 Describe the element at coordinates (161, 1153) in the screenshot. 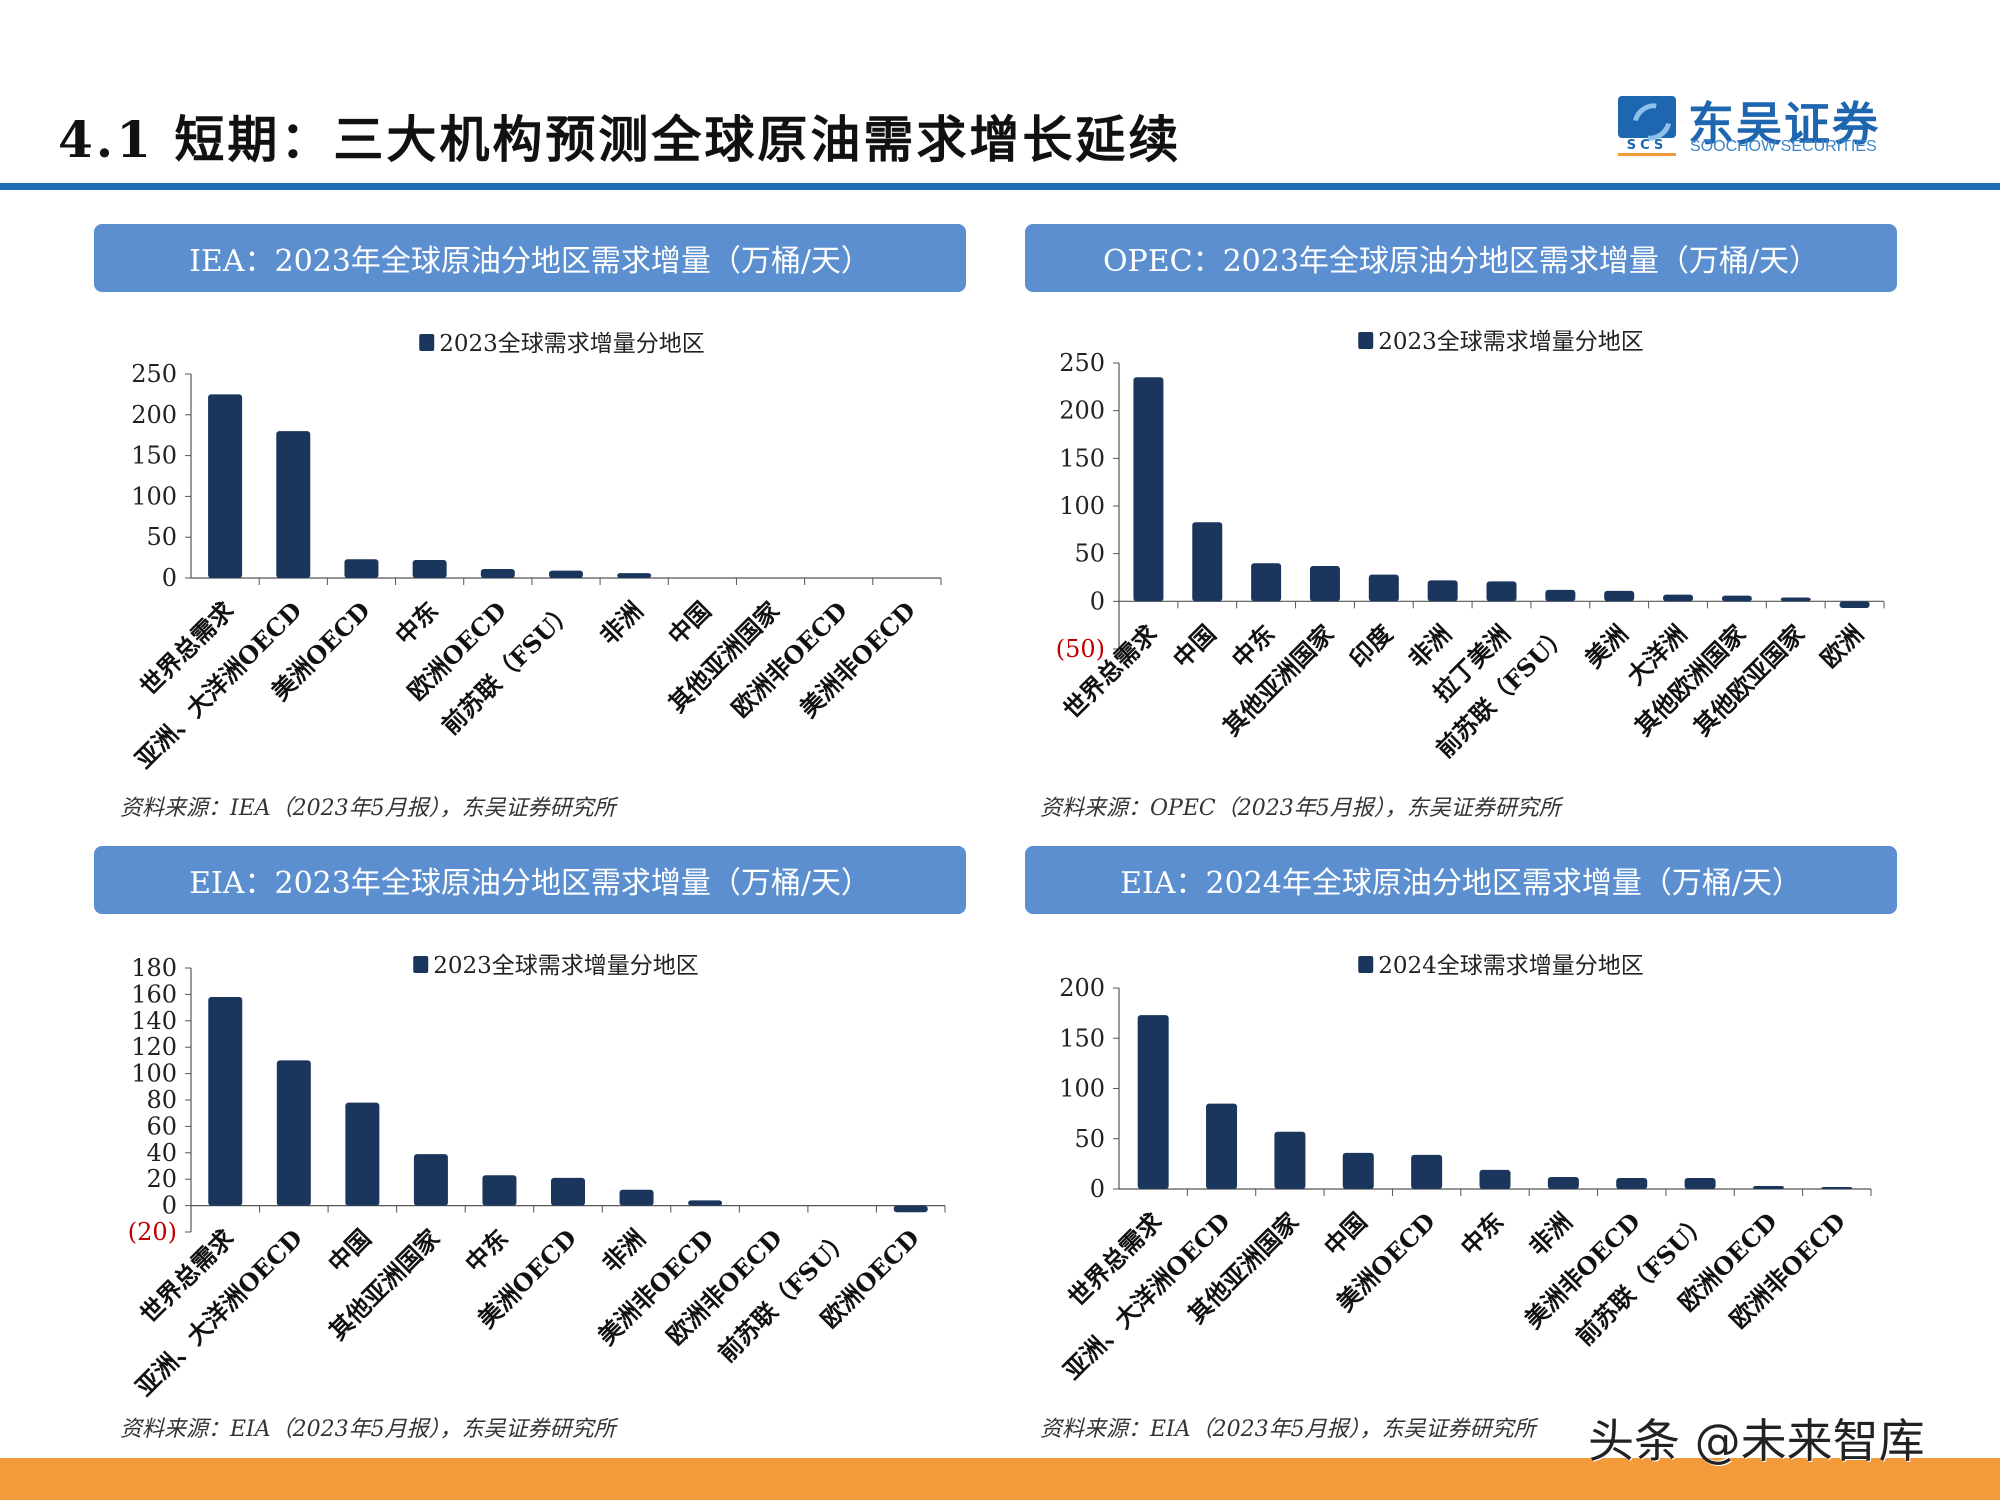

I see `y-tick-label: 40` at that location.